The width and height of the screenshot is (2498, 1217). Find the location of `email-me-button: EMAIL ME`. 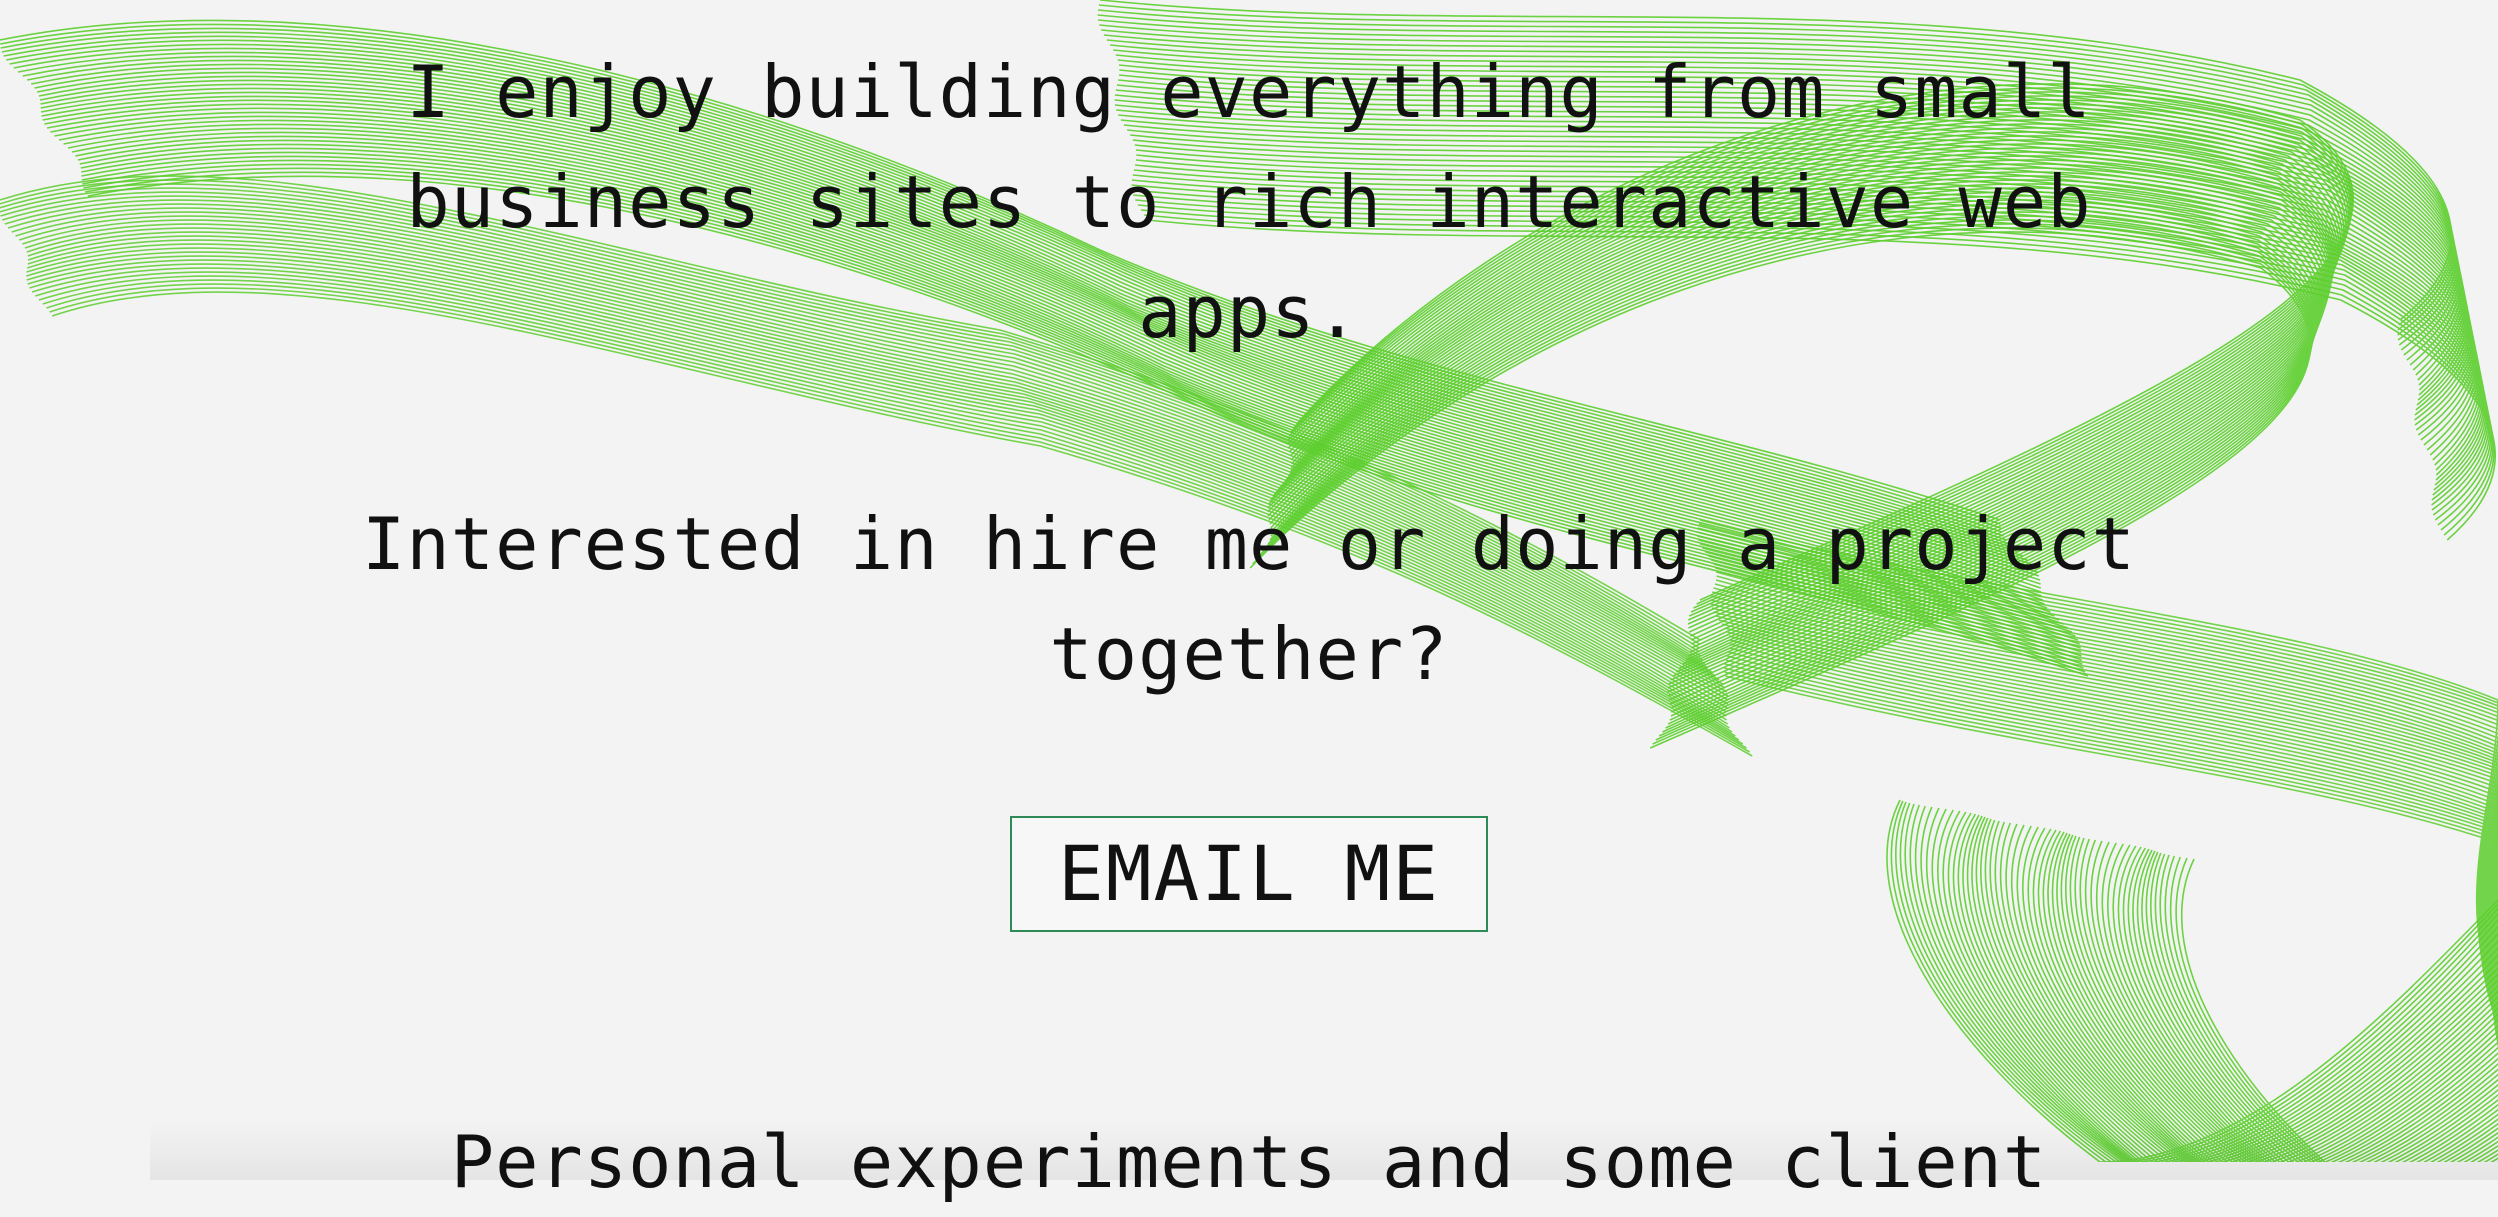

email-me-button: EMAIL ME is located at coordinates (1249, 874).